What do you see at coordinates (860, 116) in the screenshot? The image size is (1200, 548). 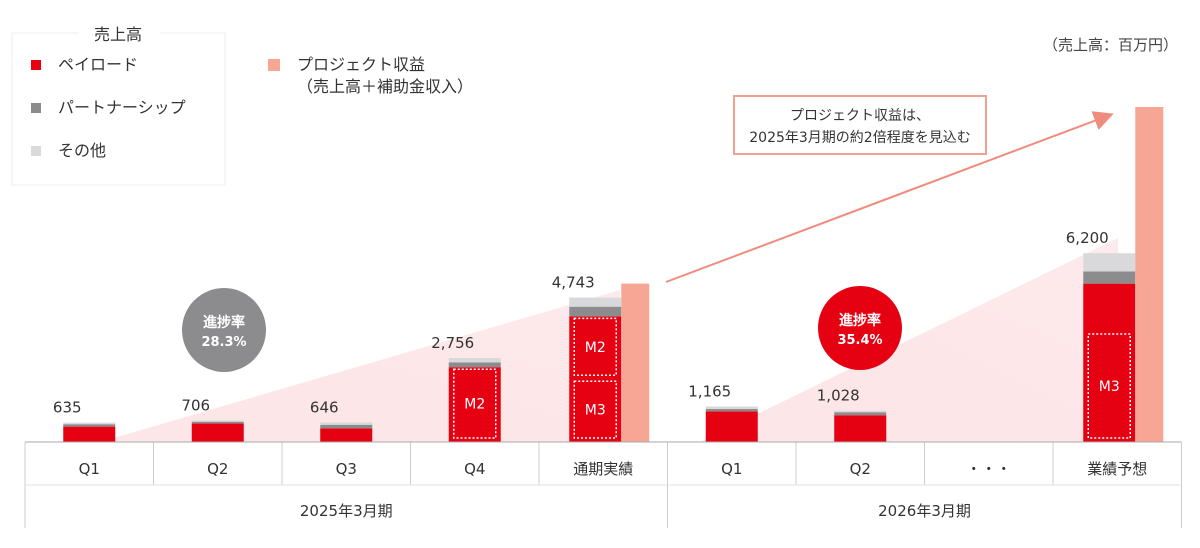 I see `callout-line-1: プロジェクト収益は、` at bounding box center [860, 116].